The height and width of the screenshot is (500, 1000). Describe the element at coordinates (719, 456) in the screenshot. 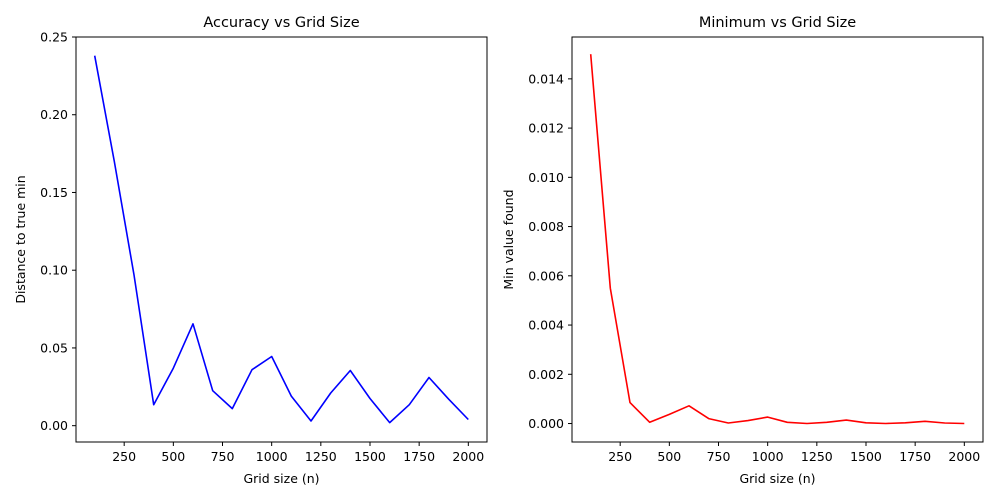

I see `minimum-x-tick-label: 750` at that location.